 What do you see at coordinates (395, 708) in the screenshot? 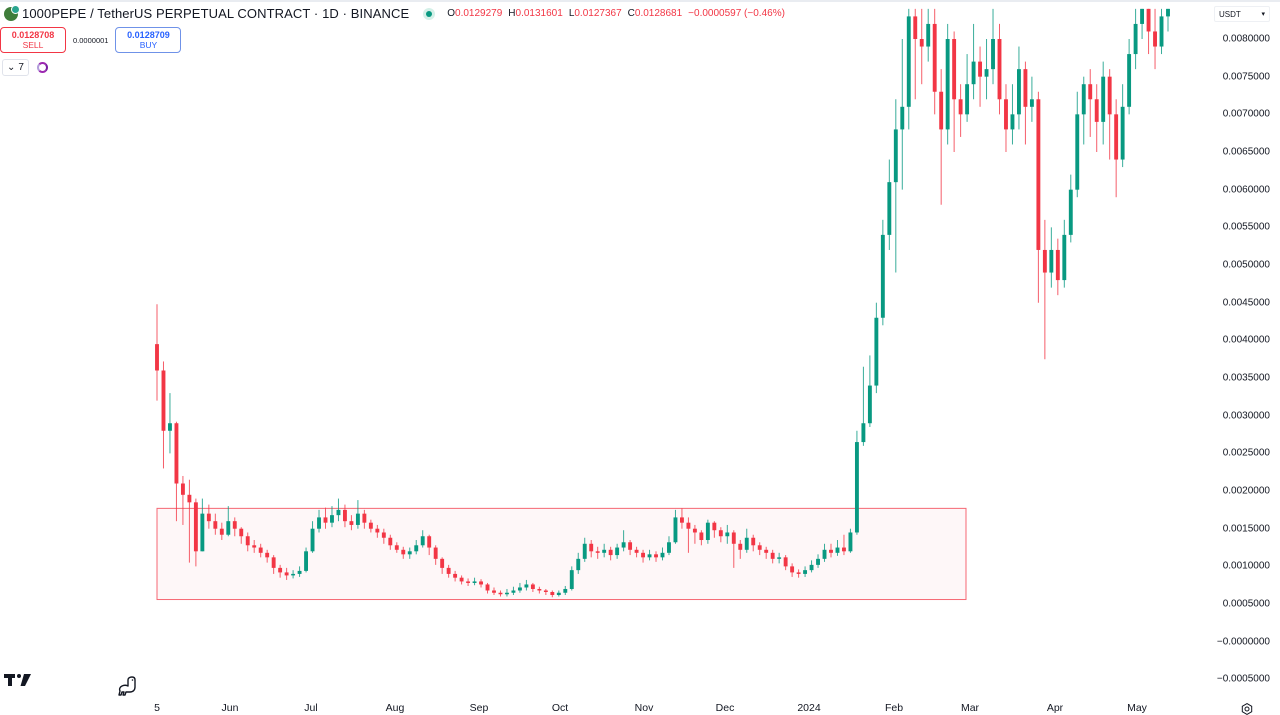
I see `time-label: Aug` at bounding box center [395, 708].